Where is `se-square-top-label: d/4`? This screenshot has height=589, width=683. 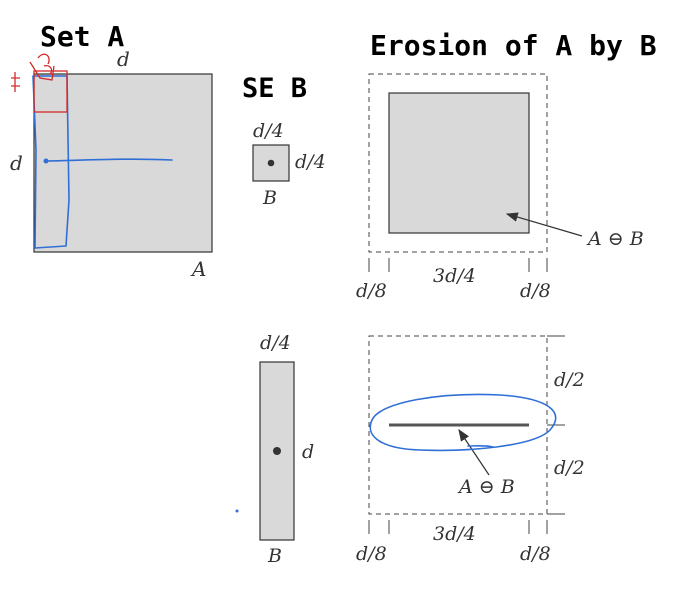 se-square-top-label: d/4 is located at coordinates (268, 131).